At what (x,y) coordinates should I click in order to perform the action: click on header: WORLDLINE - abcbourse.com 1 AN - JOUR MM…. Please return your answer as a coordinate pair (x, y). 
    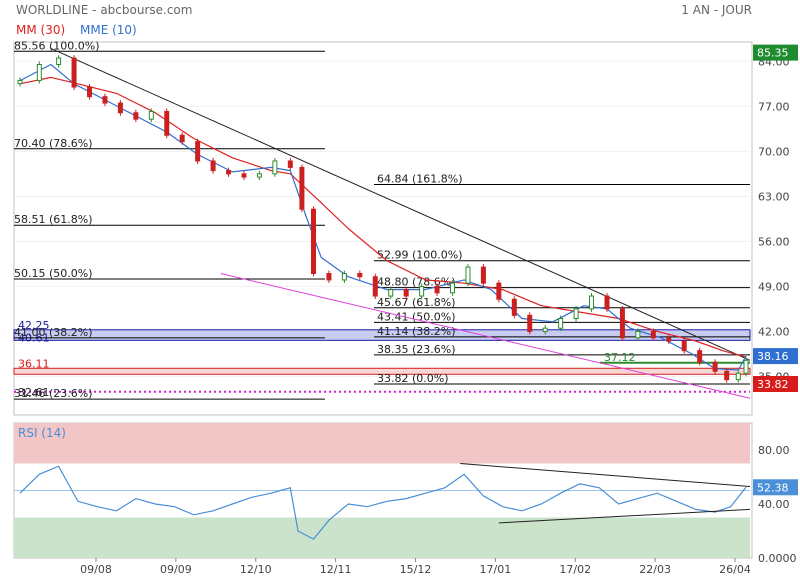
    Looking at the image, I should click on (384, 20).